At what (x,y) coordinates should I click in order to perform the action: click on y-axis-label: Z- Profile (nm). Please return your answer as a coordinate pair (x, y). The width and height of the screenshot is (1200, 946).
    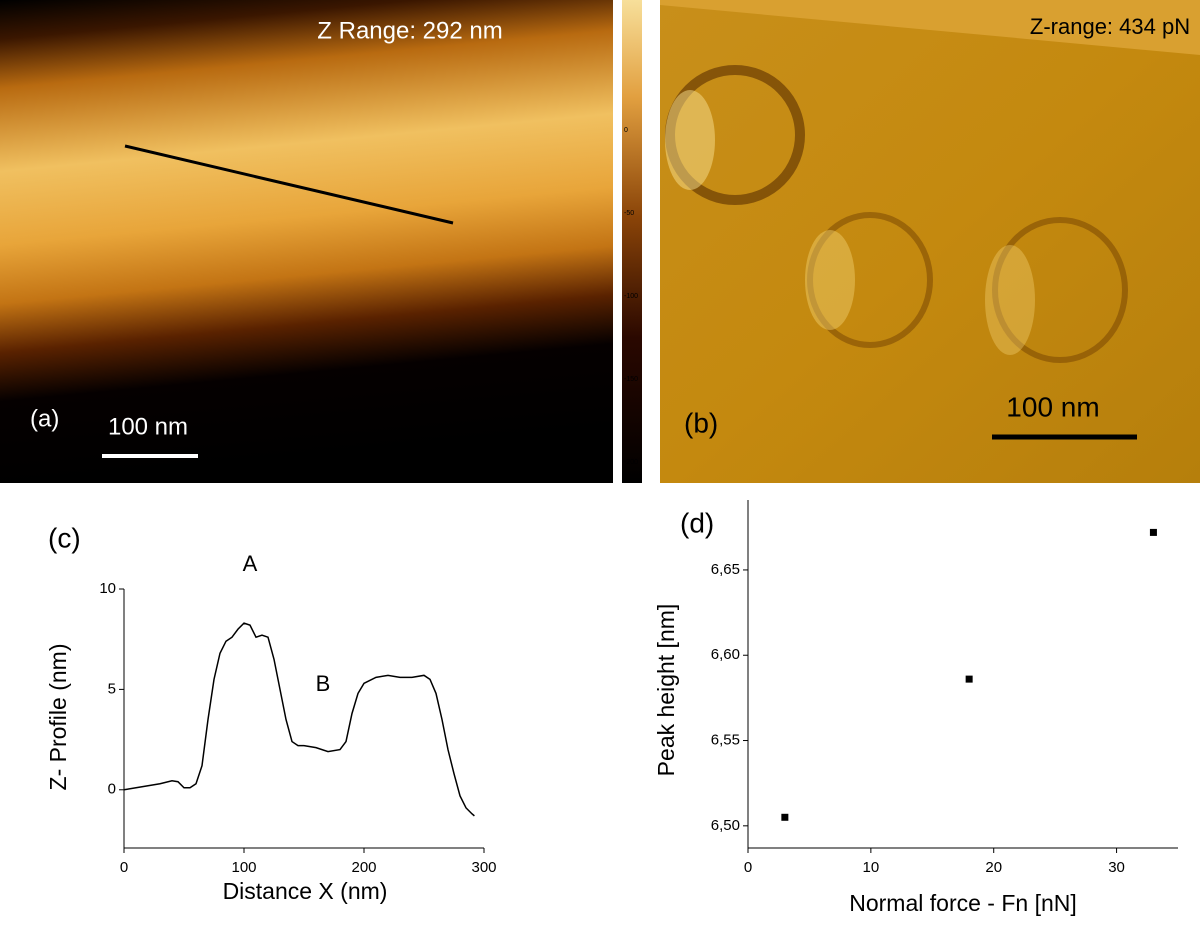
    Looking at the image, I should click on (58, 717).